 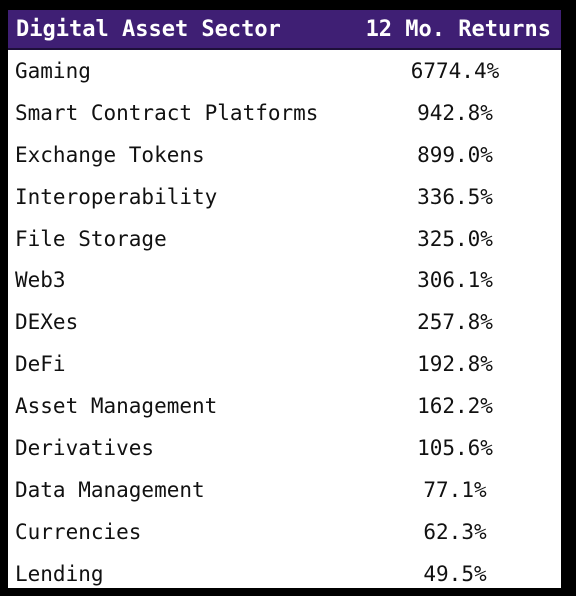 I want to click on sector-name: Web3, so click(x=40, y=280).